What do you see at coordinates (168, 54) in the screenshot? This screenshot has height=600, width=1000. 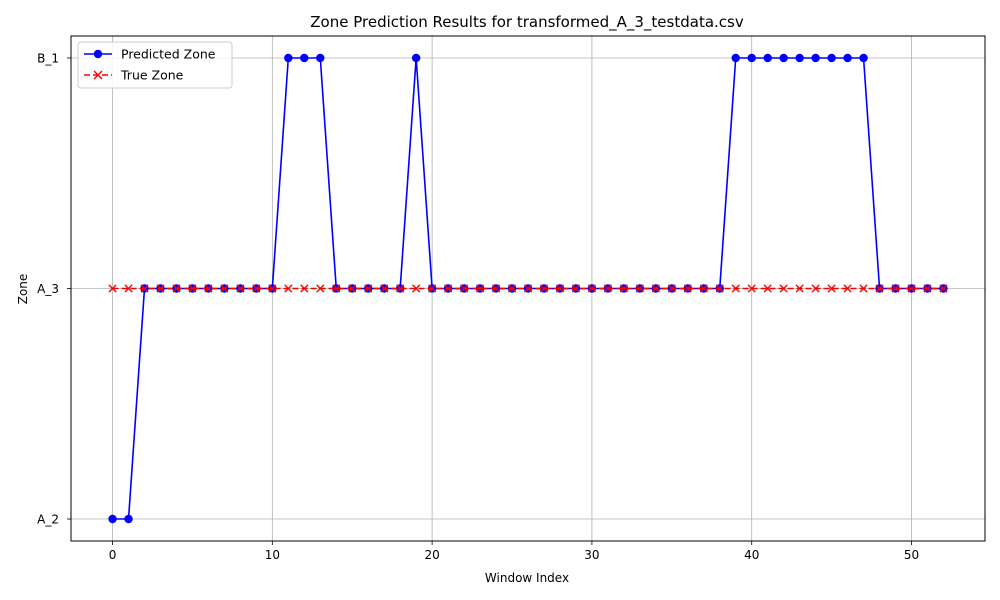 I see `legend-predicted-label: Predicted Zone` at bounding box center [168, 54].